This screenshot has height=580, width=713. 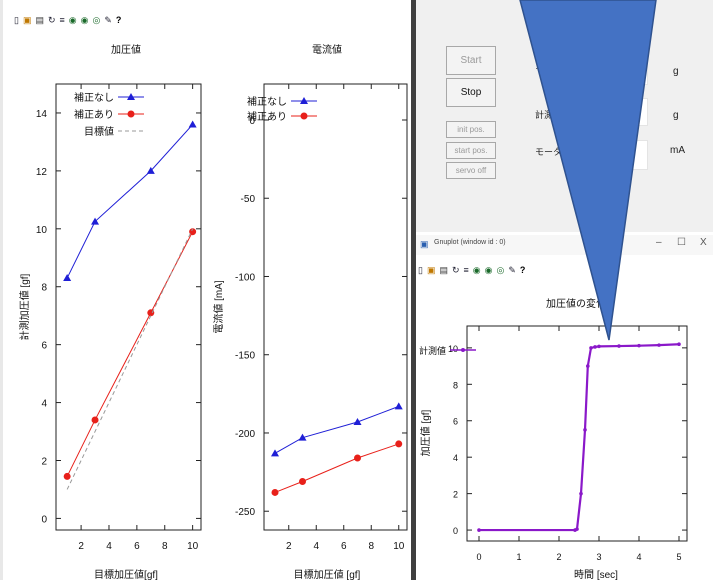 What do you see at coordinates (99, 131) in the screenshot?
I see `legend-label: 目標値` at bounding box center [99, 131].